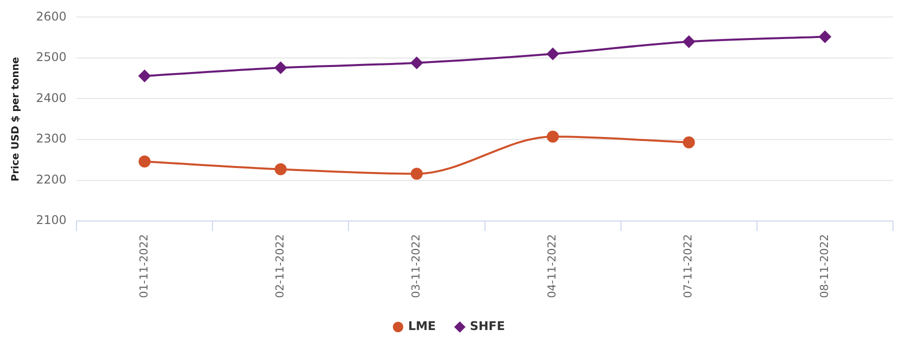  What do you see at coordinates (51, 179) in the screenshot?
I see `y-tick-label: 2200` at bounding box center [51, 179].